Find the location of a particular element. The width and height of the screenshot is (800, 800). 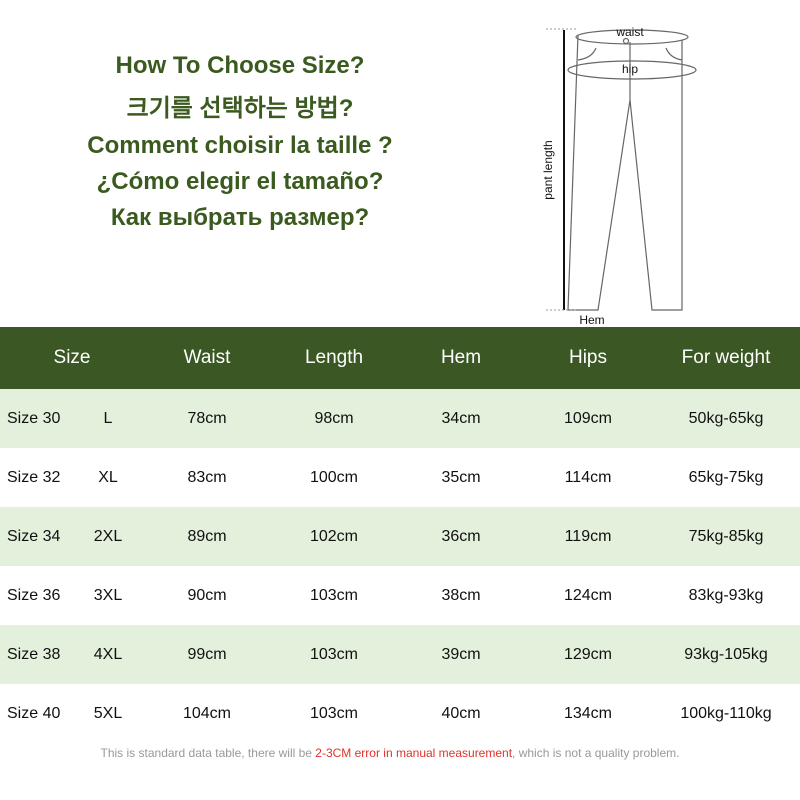

pant-length-label: pant length is located at coordinates (548, 169).